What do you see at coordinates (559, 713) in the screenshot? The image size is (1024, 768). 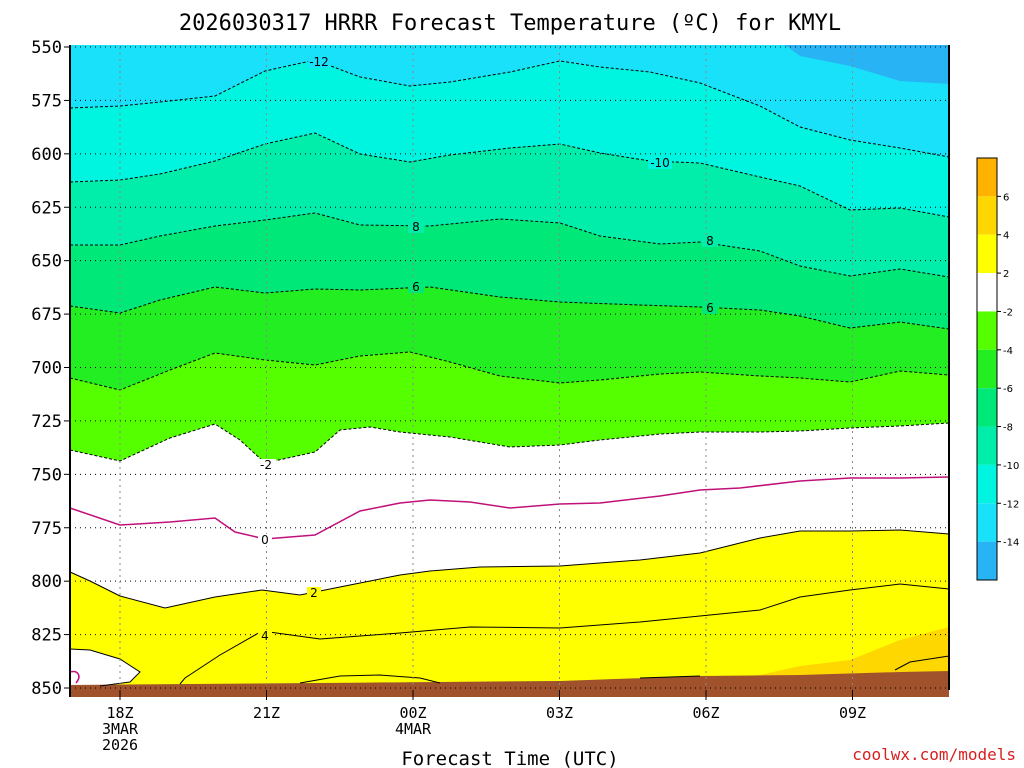 I see `x-tick-label: 03Z` at bounding box center [559, 713].